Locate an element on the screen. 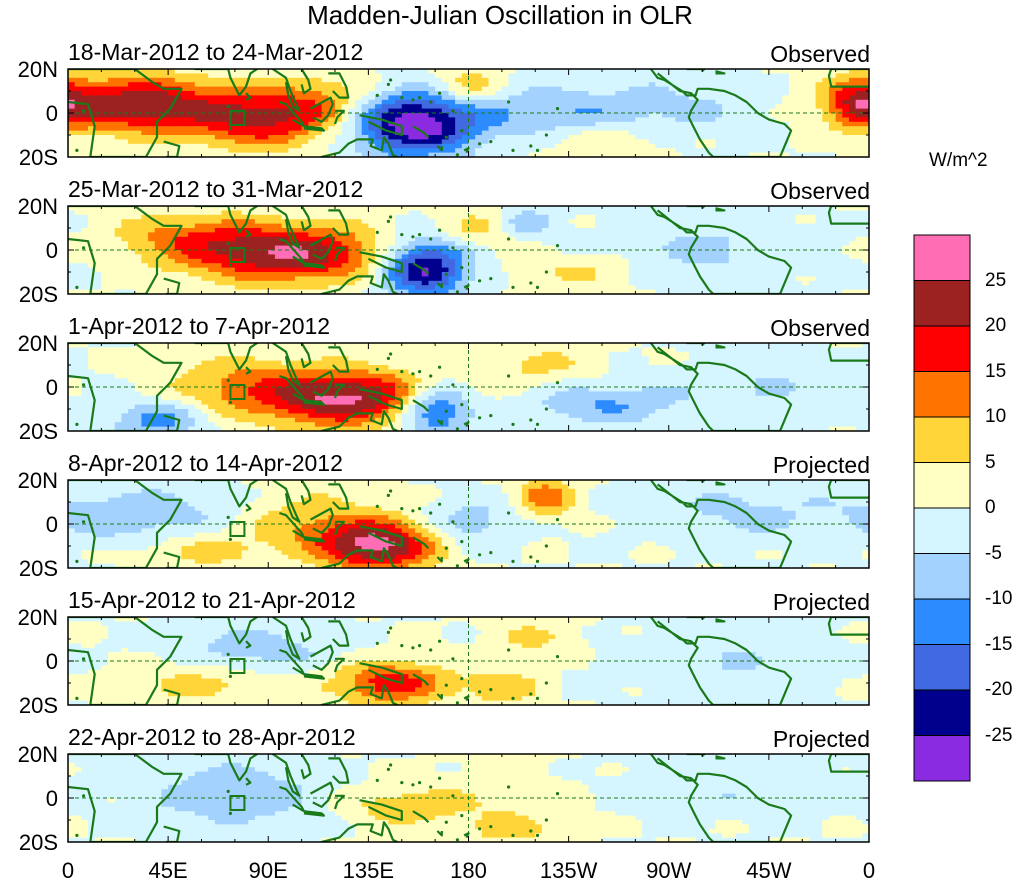 The image size is (1021, 887). colorbar-label: 25 is located at coordinates (996, 280).